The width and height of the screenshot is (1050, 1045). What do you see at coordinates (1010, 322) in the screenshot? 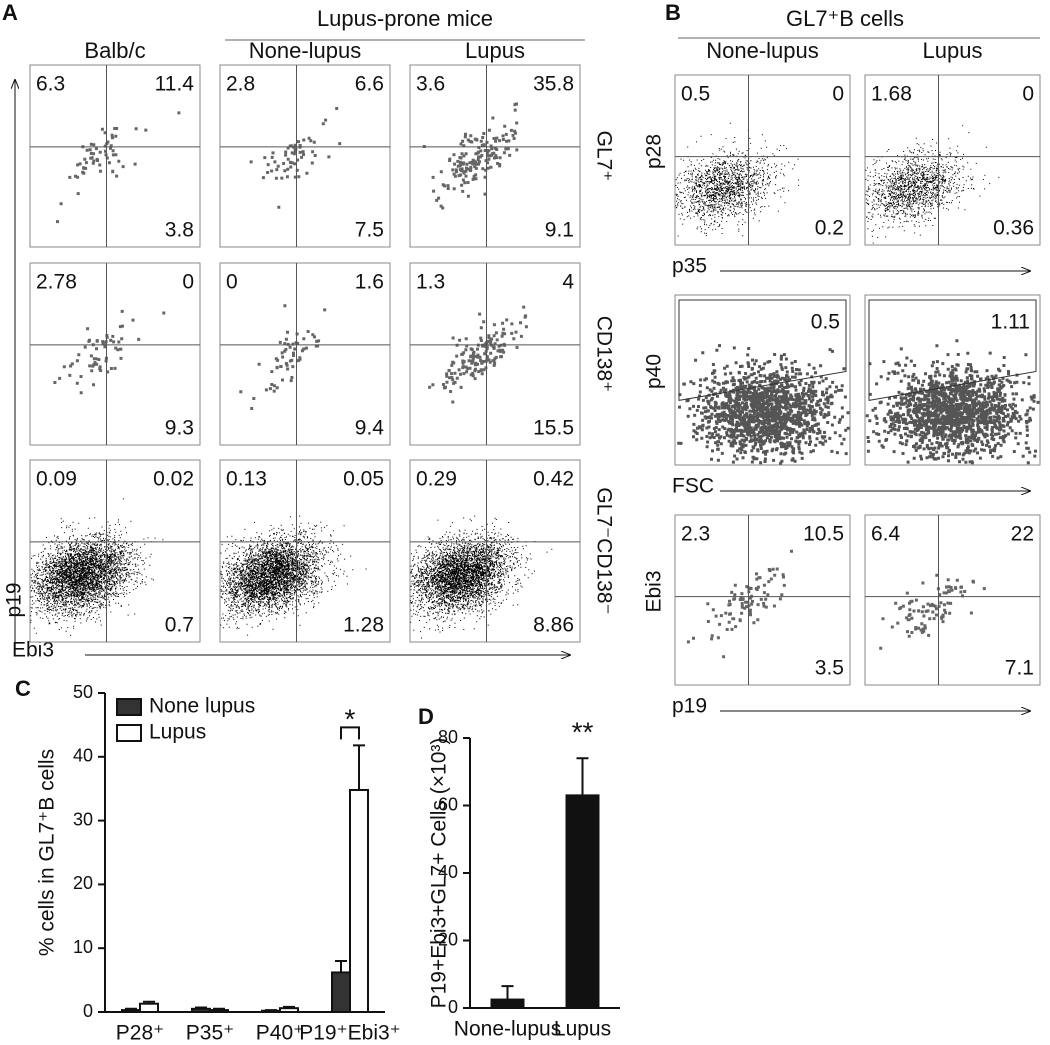
I see `gate-value: 1.11` at bounding box center [1010, 322].